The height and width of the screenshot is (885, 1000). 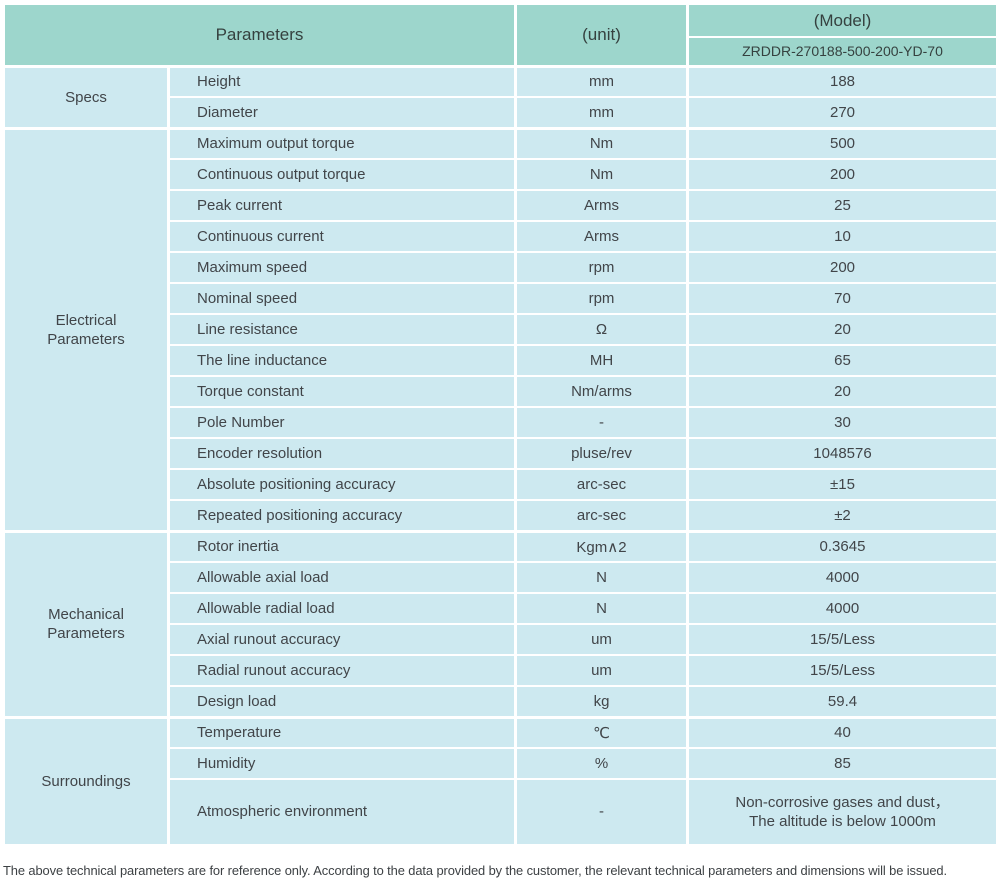 I want to click on param-cell: Radial runout accuracy, so click(x=342, y=670).